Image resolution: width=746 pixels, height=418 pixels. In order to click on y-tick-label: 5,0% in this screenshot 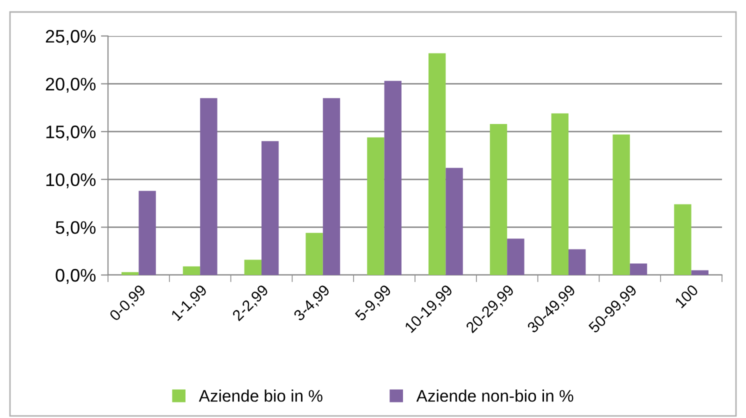, I will do `click(76, 228)`.